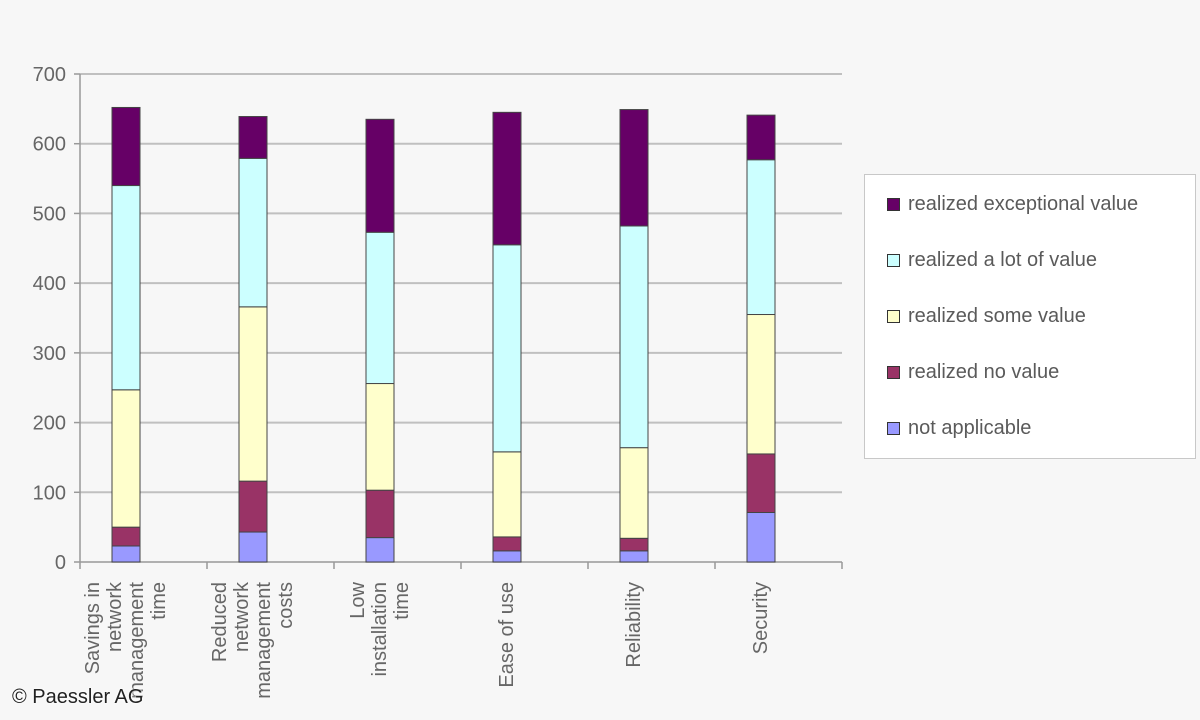 Image resolution: width=1200 pixels, height=720 pixels. What do you see at coordinates (49, 493) in the screenshot?
I see `y-tick-label: 100` at bounding box center [49, 493].